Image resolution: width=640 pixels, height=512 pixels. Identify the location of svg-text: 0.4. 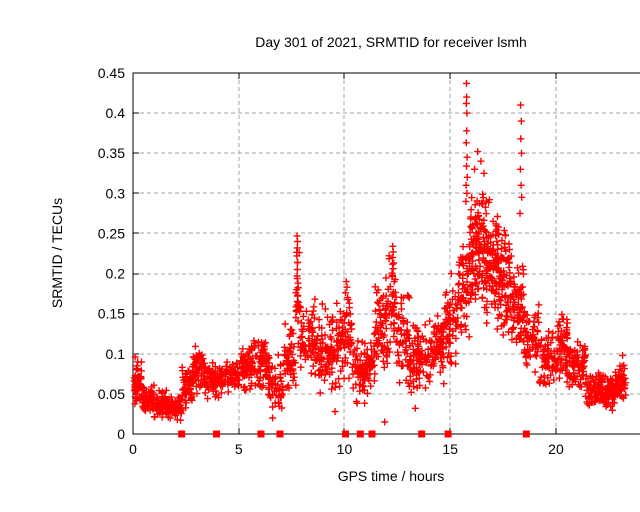
(116, 113).